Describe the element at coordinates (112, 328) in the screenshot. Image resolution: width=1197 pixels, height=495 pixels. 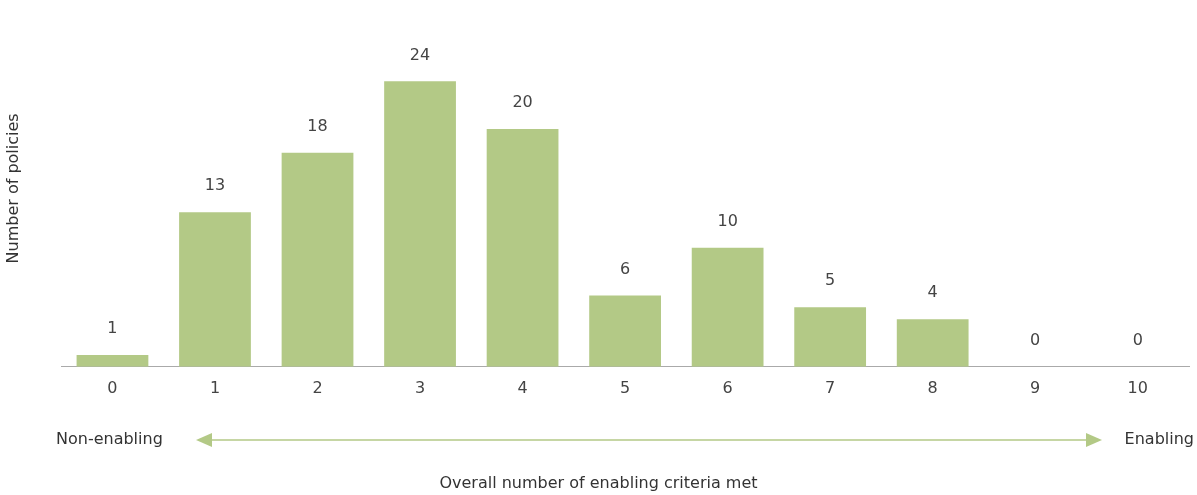
I see `data-label: 1` at that location.